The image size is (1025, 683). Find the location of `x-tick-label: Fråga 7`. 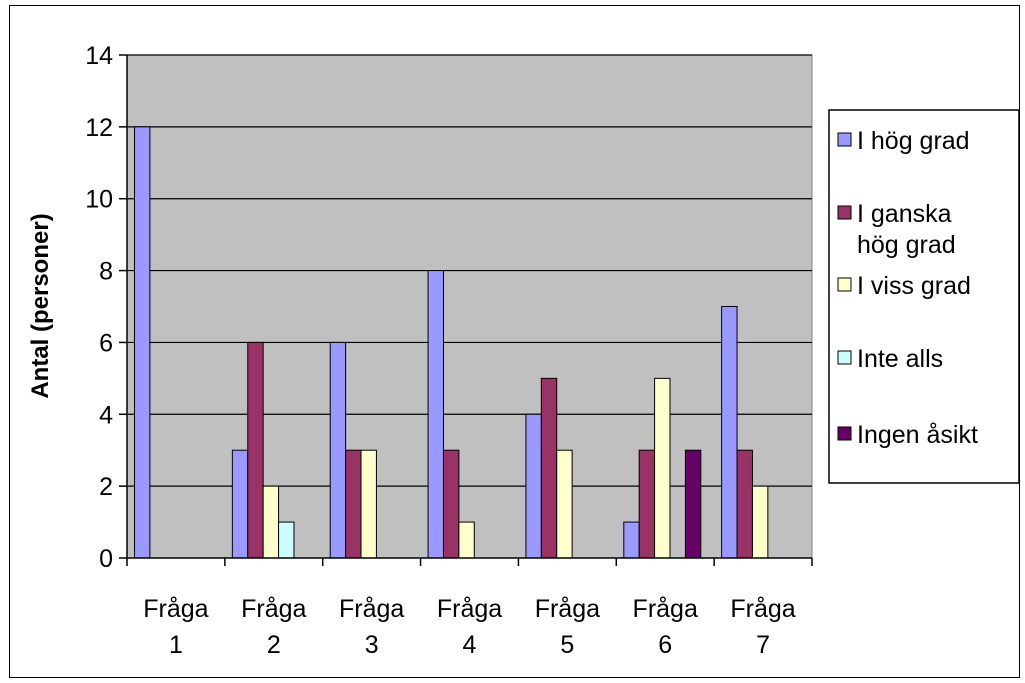

x-tick-label: Fråga 7 is located at coordinates (762, 627).